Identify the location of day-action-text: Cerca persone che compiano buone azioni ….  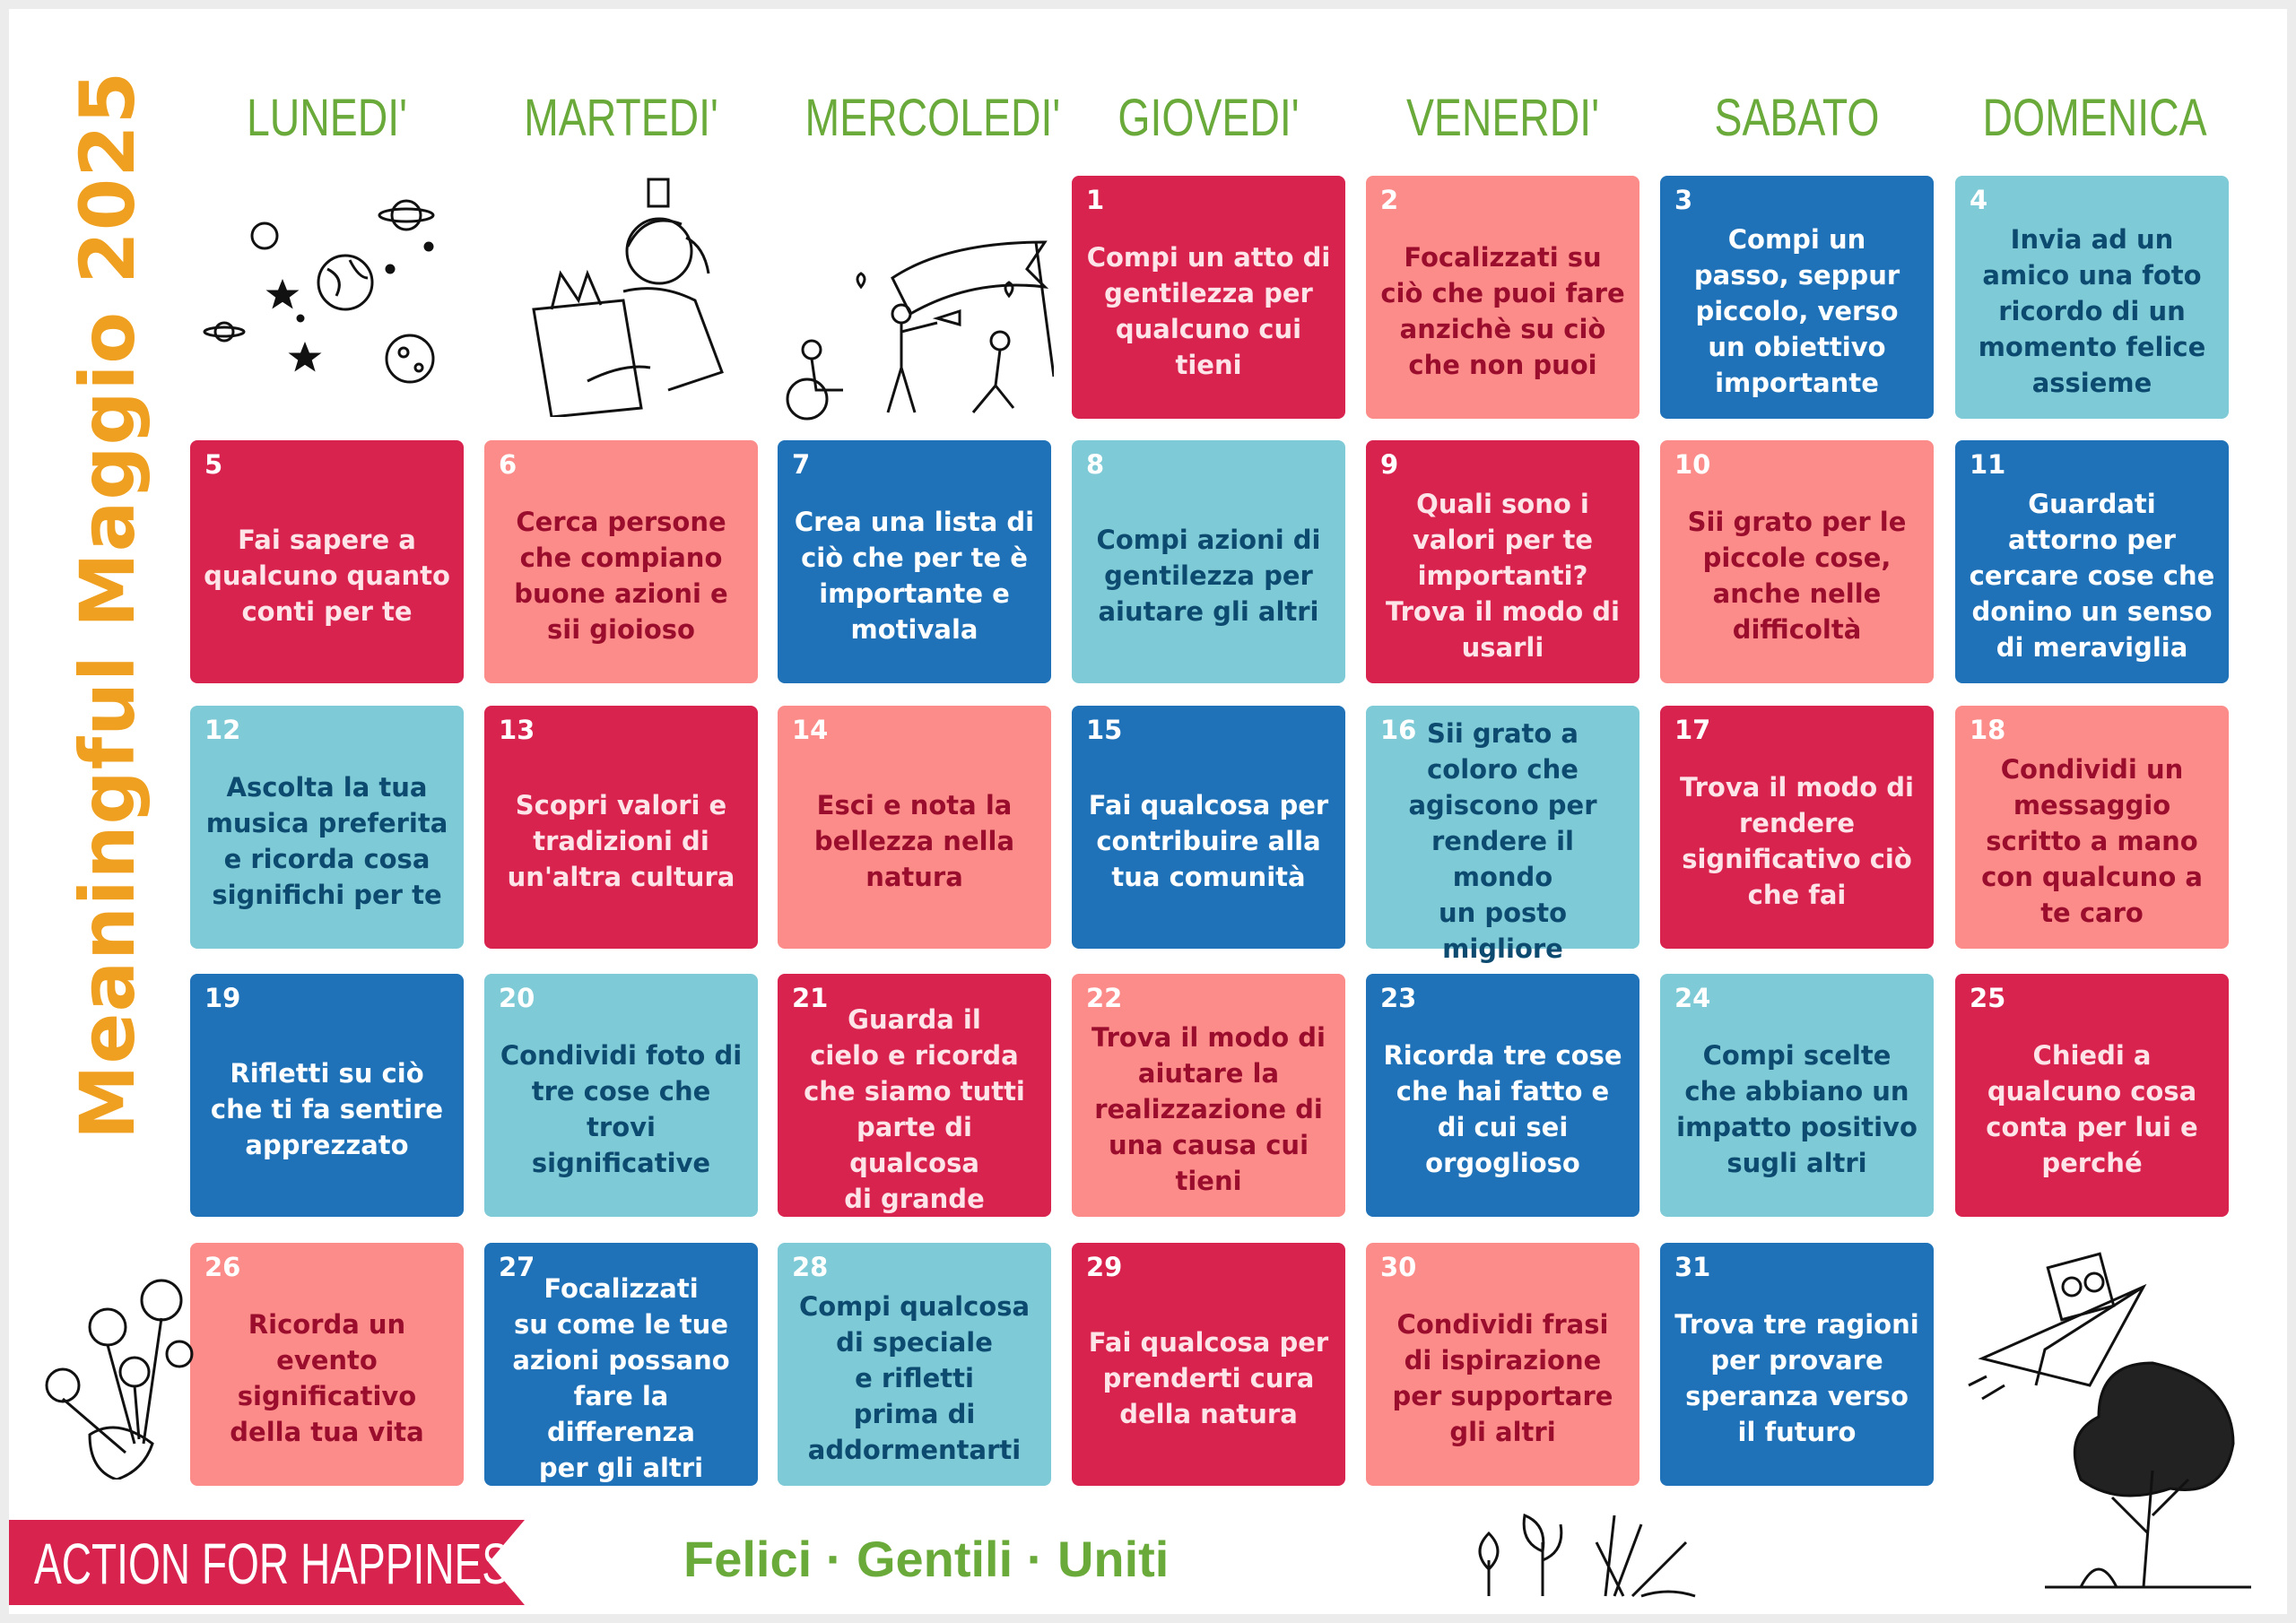
(621, 575).